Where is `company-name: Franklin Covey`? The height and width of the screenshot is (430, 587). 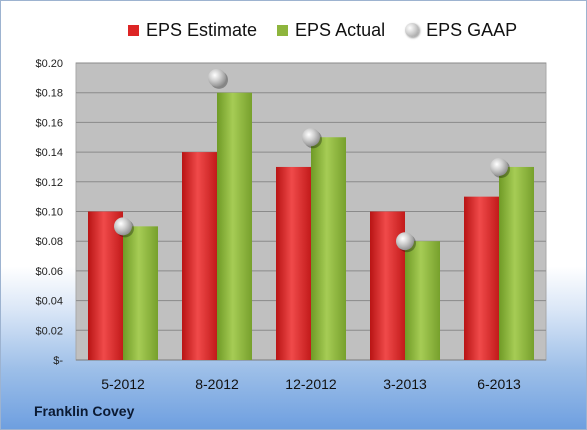
company-name: Franklin Covey is located at coordinates (84, 411).